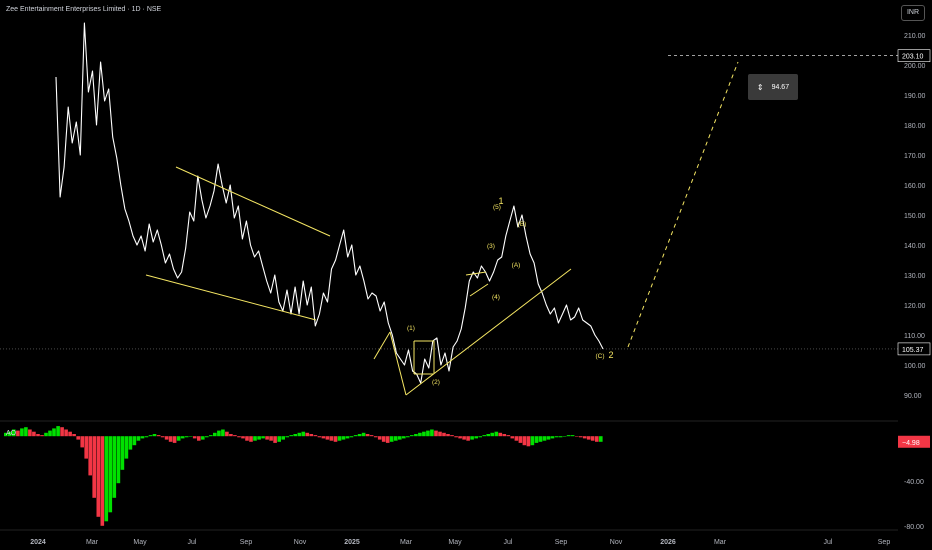 This screenshot has width=932, height=550. Describe the element at coordinates (914, 482) in the screenshot. I see `ao-tick-label: -40.00` at that location.